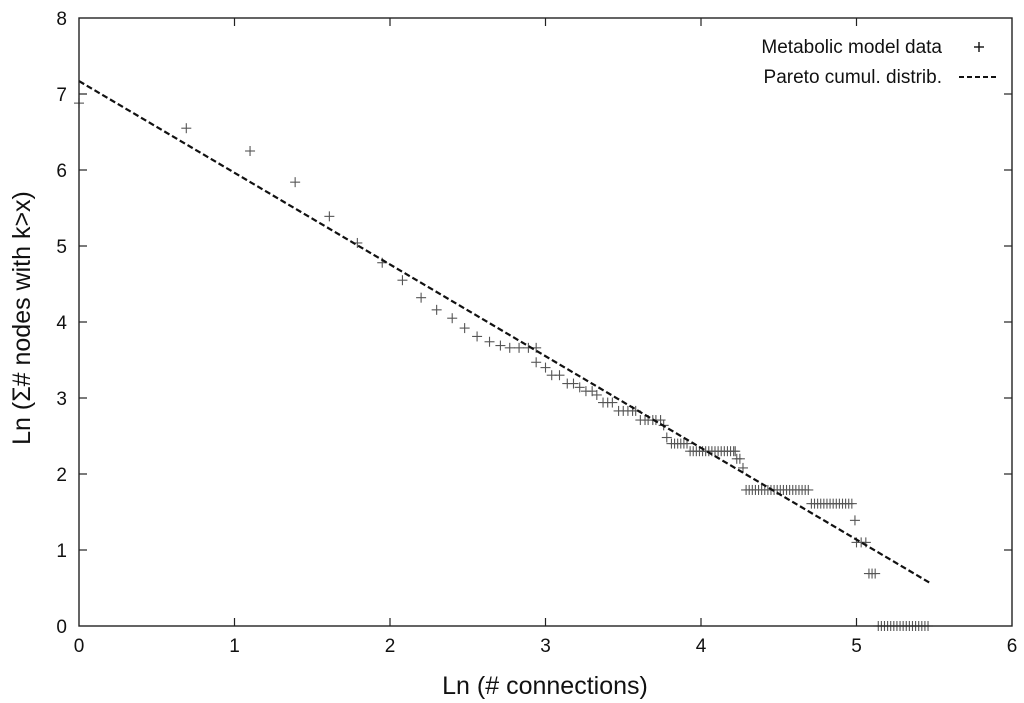 The height and width of the screenshot is (703, 1024). What do you see at coordinates (701, 646) in the screenshot?
I see `x-tick-label: 4` at bounding box center [701, 646].